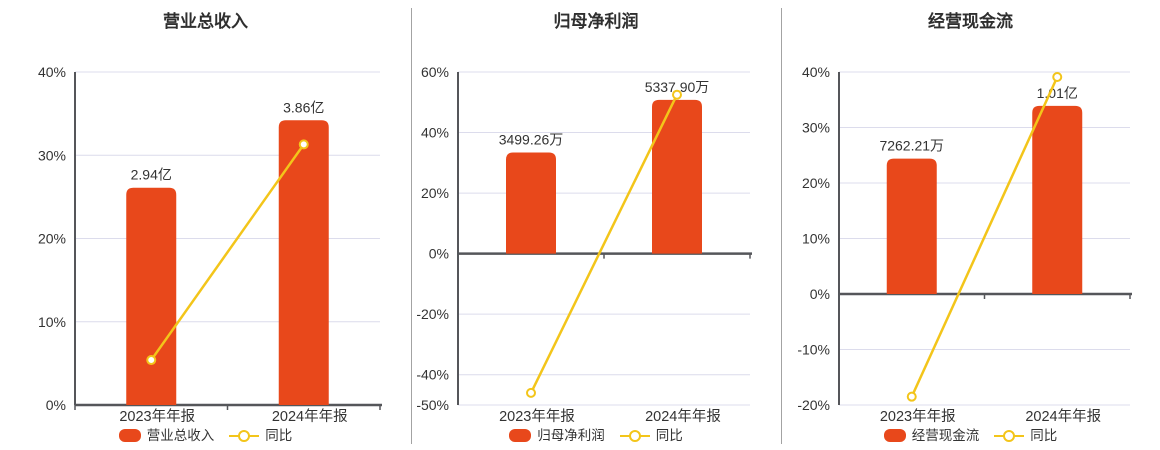 The width and height of the screenshot is (1160, 450). I want to click on chart-legend: 经营现金流 同比, so click(970, 435).